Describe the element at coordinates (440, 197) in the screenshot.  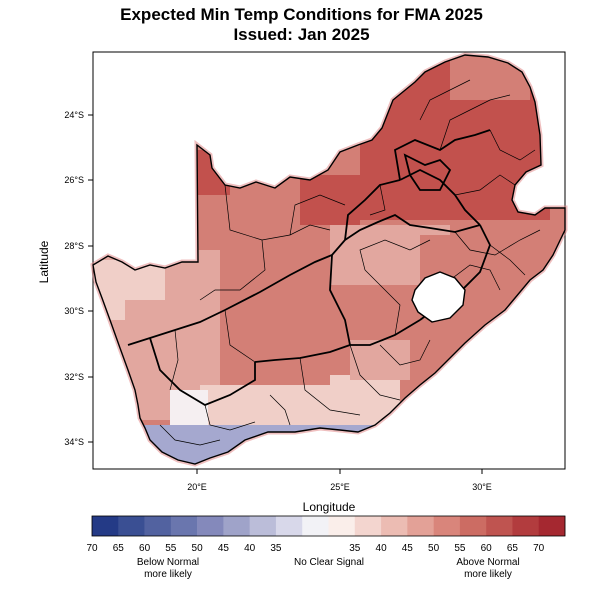
I see `boundary-mpumalanga` at that location.